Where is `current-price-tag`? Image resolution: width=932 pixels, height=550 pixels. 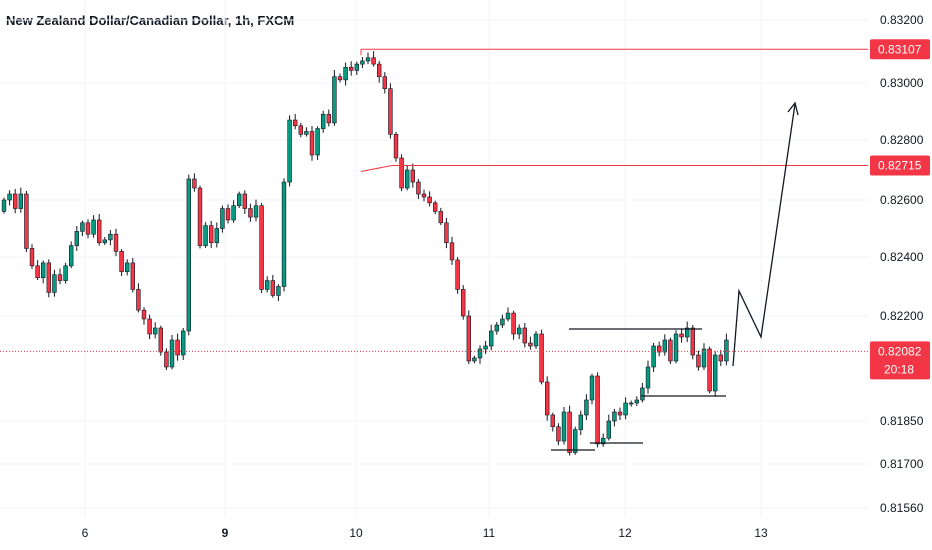
current-price-tag is located at coordinates (900, 360).